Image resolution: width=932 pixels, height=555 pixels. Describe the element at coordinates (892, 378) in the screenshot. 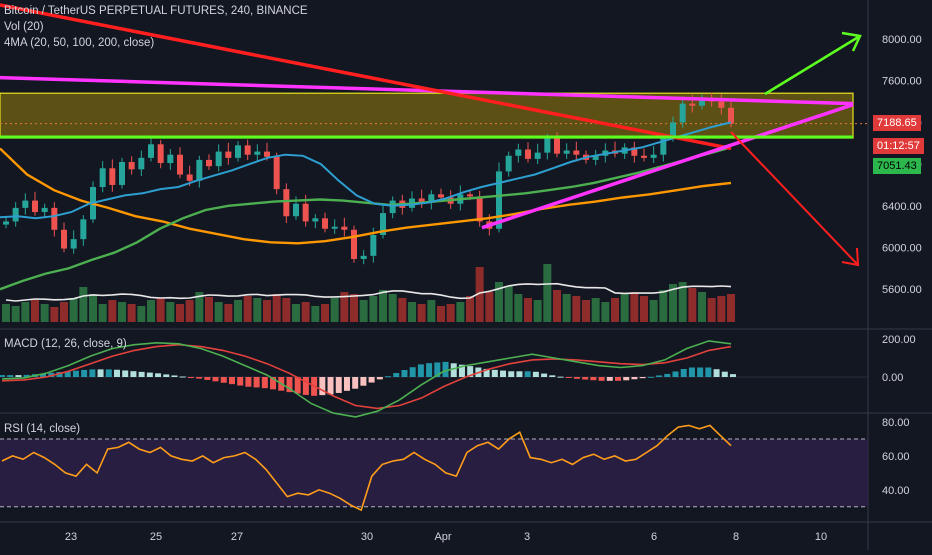

I see `macd-tick-label: 0.00` at that location.